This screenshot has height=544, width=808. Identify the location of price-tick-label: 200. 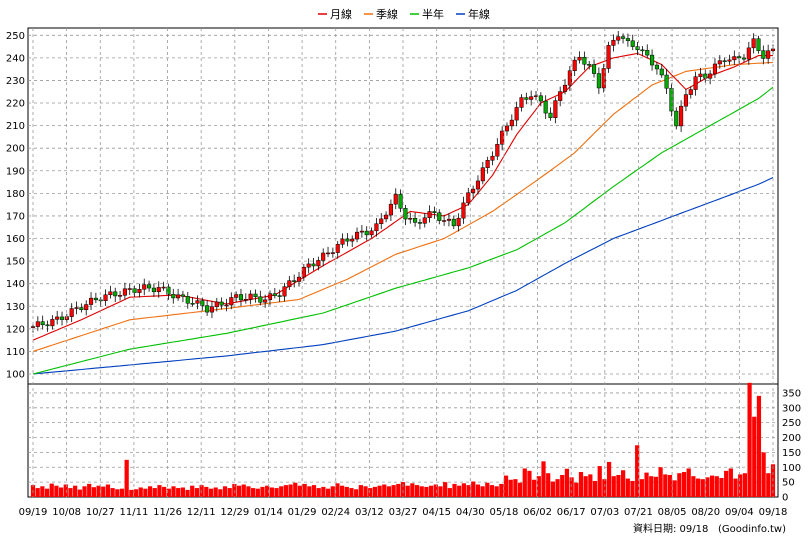
(15, 149).